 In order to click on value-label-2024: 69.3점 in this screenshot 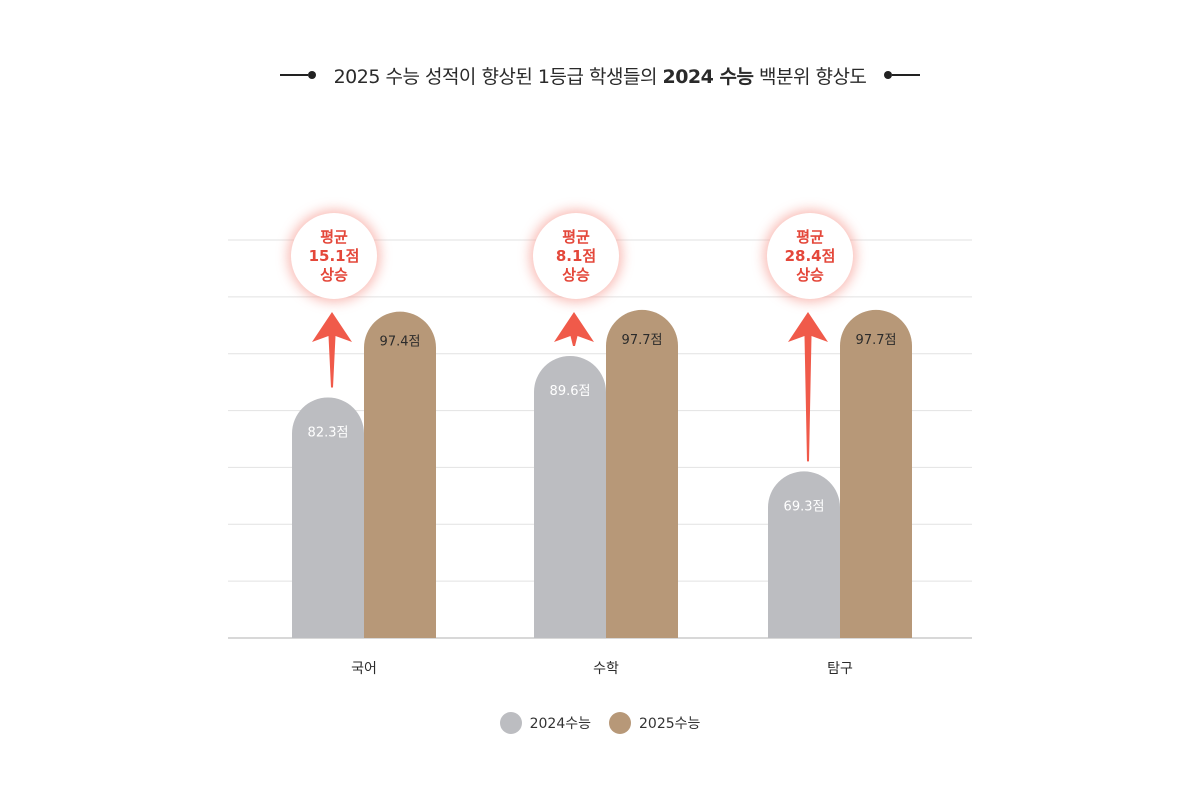, I will do `click(804, 506)`.